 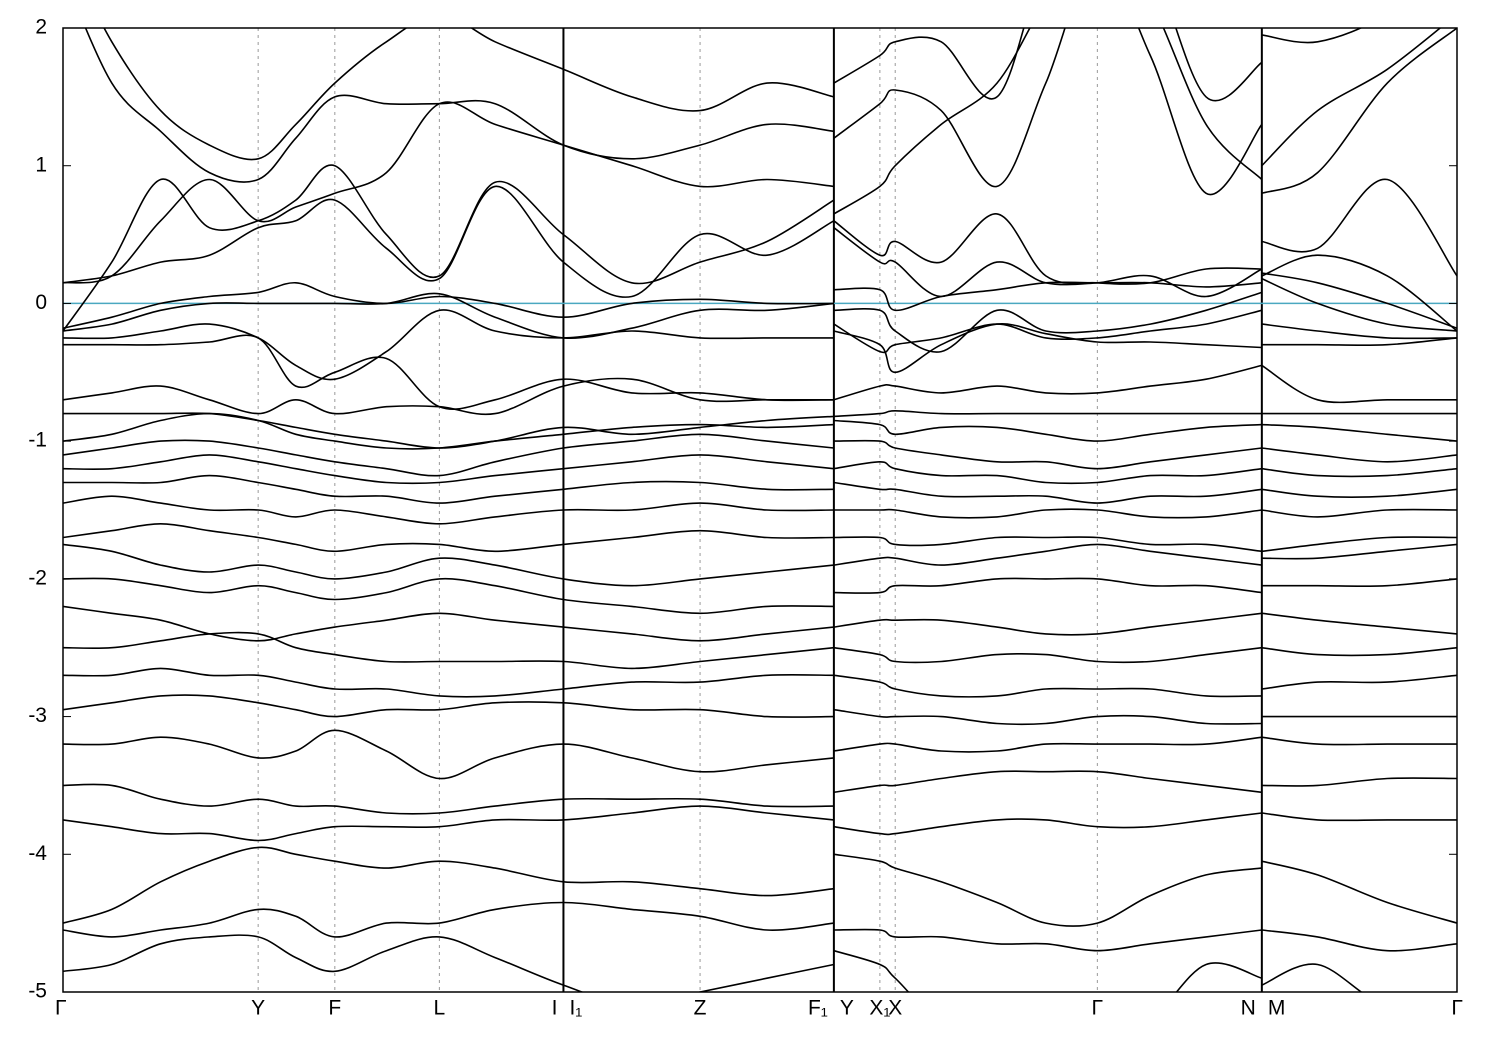 I want to click on y-tick-label: -2, so click(x=37, y=577).